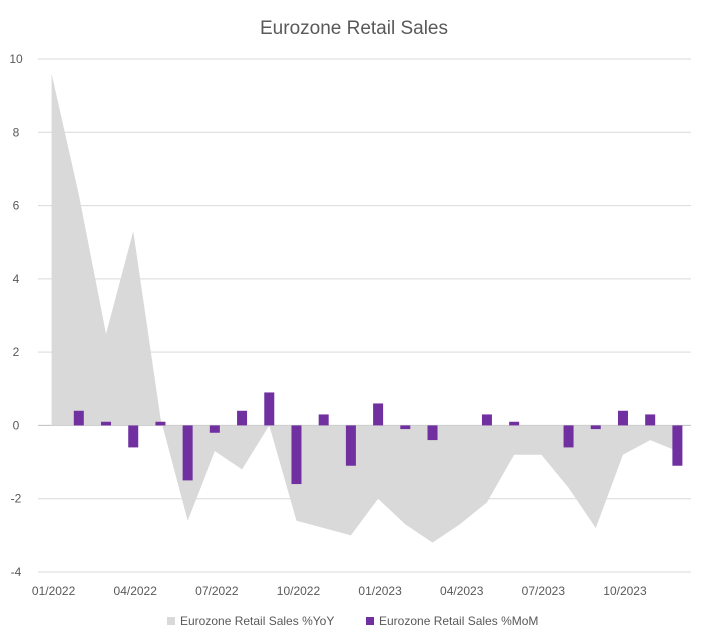 This screenshot has width=709, height=644. What do you see at coordinates (378, 438) in the screenshot?
I see `bar-series` at bounding box center [378, 438].